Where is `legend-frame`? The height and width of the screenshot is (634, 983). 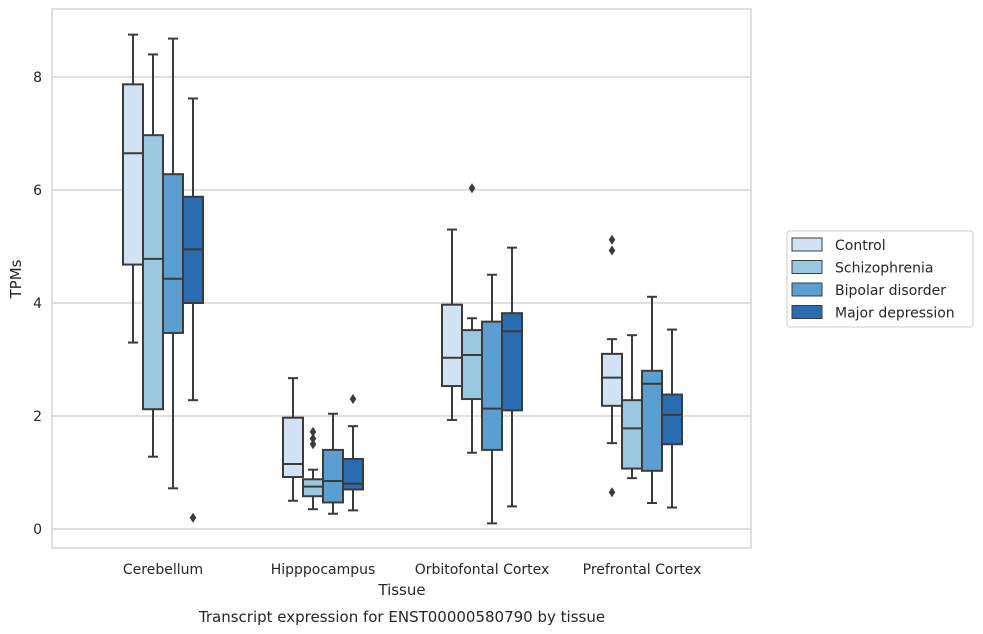 legend-frame is located at coordinates (880, 279).